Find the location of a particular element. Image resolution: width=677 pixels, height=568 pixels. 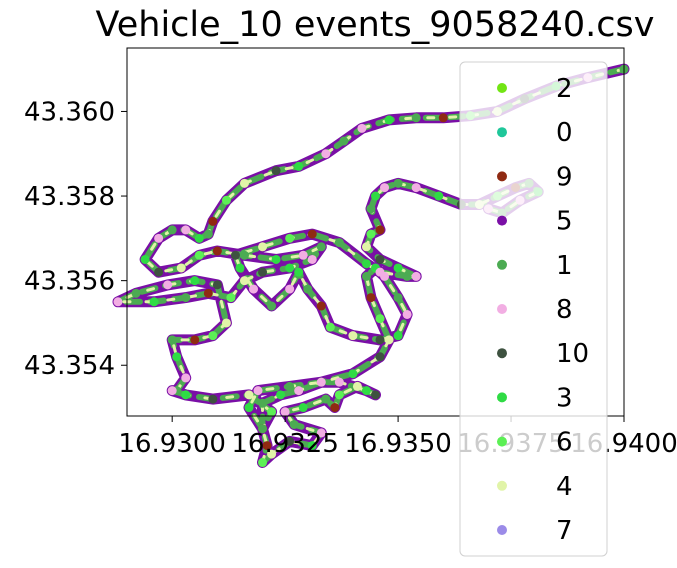

x-tick-label: 16.9350 is located at coordinates (398, 444).